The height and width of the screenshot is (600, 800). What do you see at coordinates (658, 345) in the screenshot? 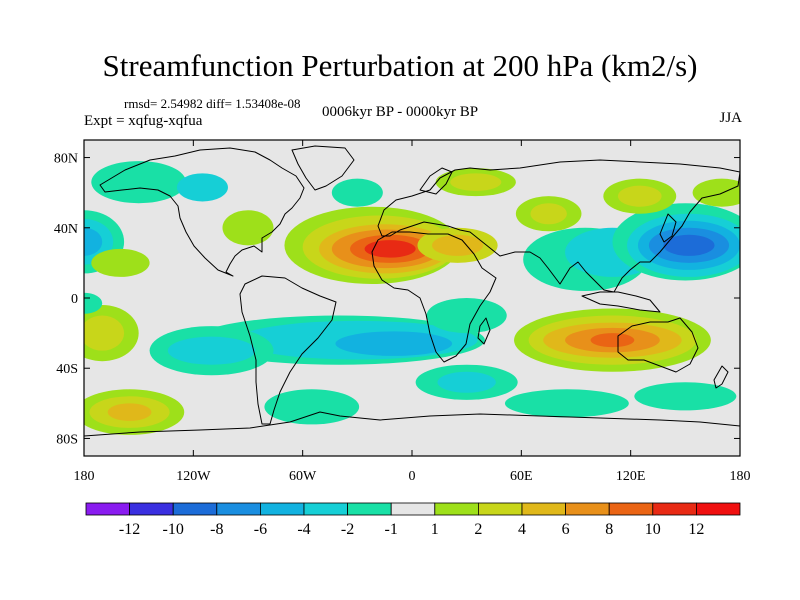
I see `coastline-australia` at bounding box center [658, 345].